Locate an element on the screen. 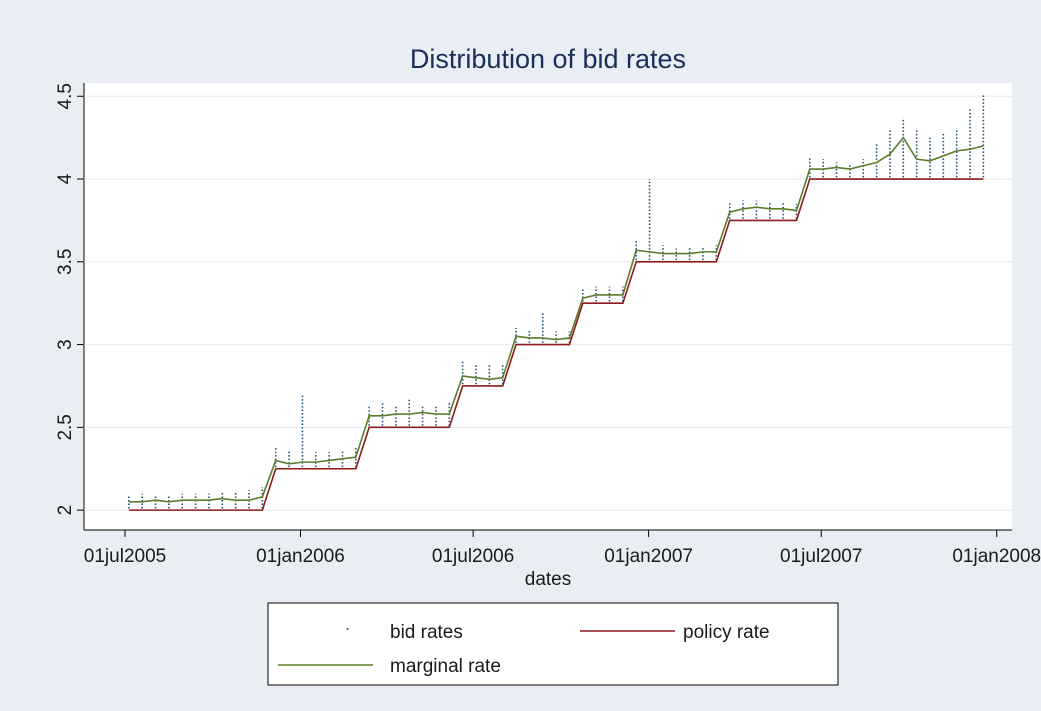 The height and width of the screenshot is (711, 1041). y-tick-label: 2 is located at coordinates (65, 510).